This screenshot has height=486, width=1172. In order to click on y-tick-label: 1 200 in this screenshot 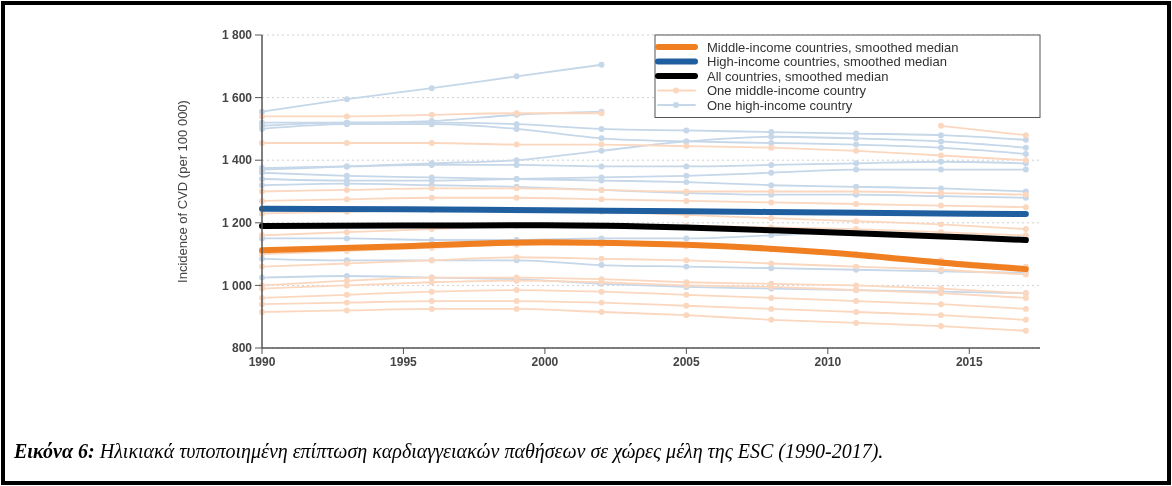, I will do `click(237, 223)`.